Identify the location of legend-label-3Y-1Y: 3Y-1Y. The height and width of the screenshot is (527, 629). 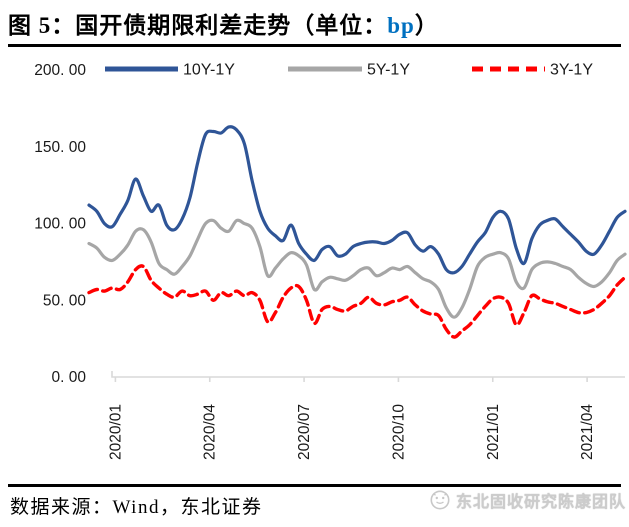
(571, 70).